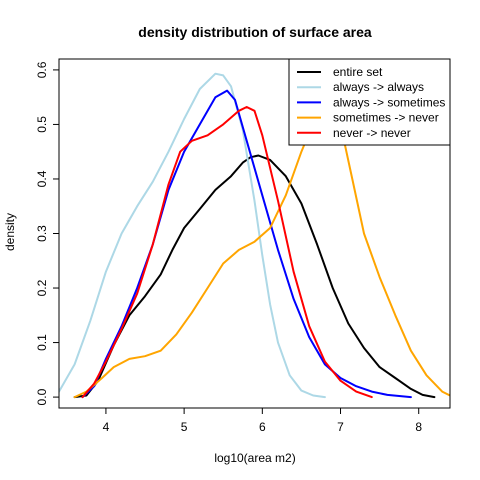 This screenshot has width=480, height=480. Describe the element at coordinates (184, 427) in the screenshot. I see `x-tick-label: 5` at that location.